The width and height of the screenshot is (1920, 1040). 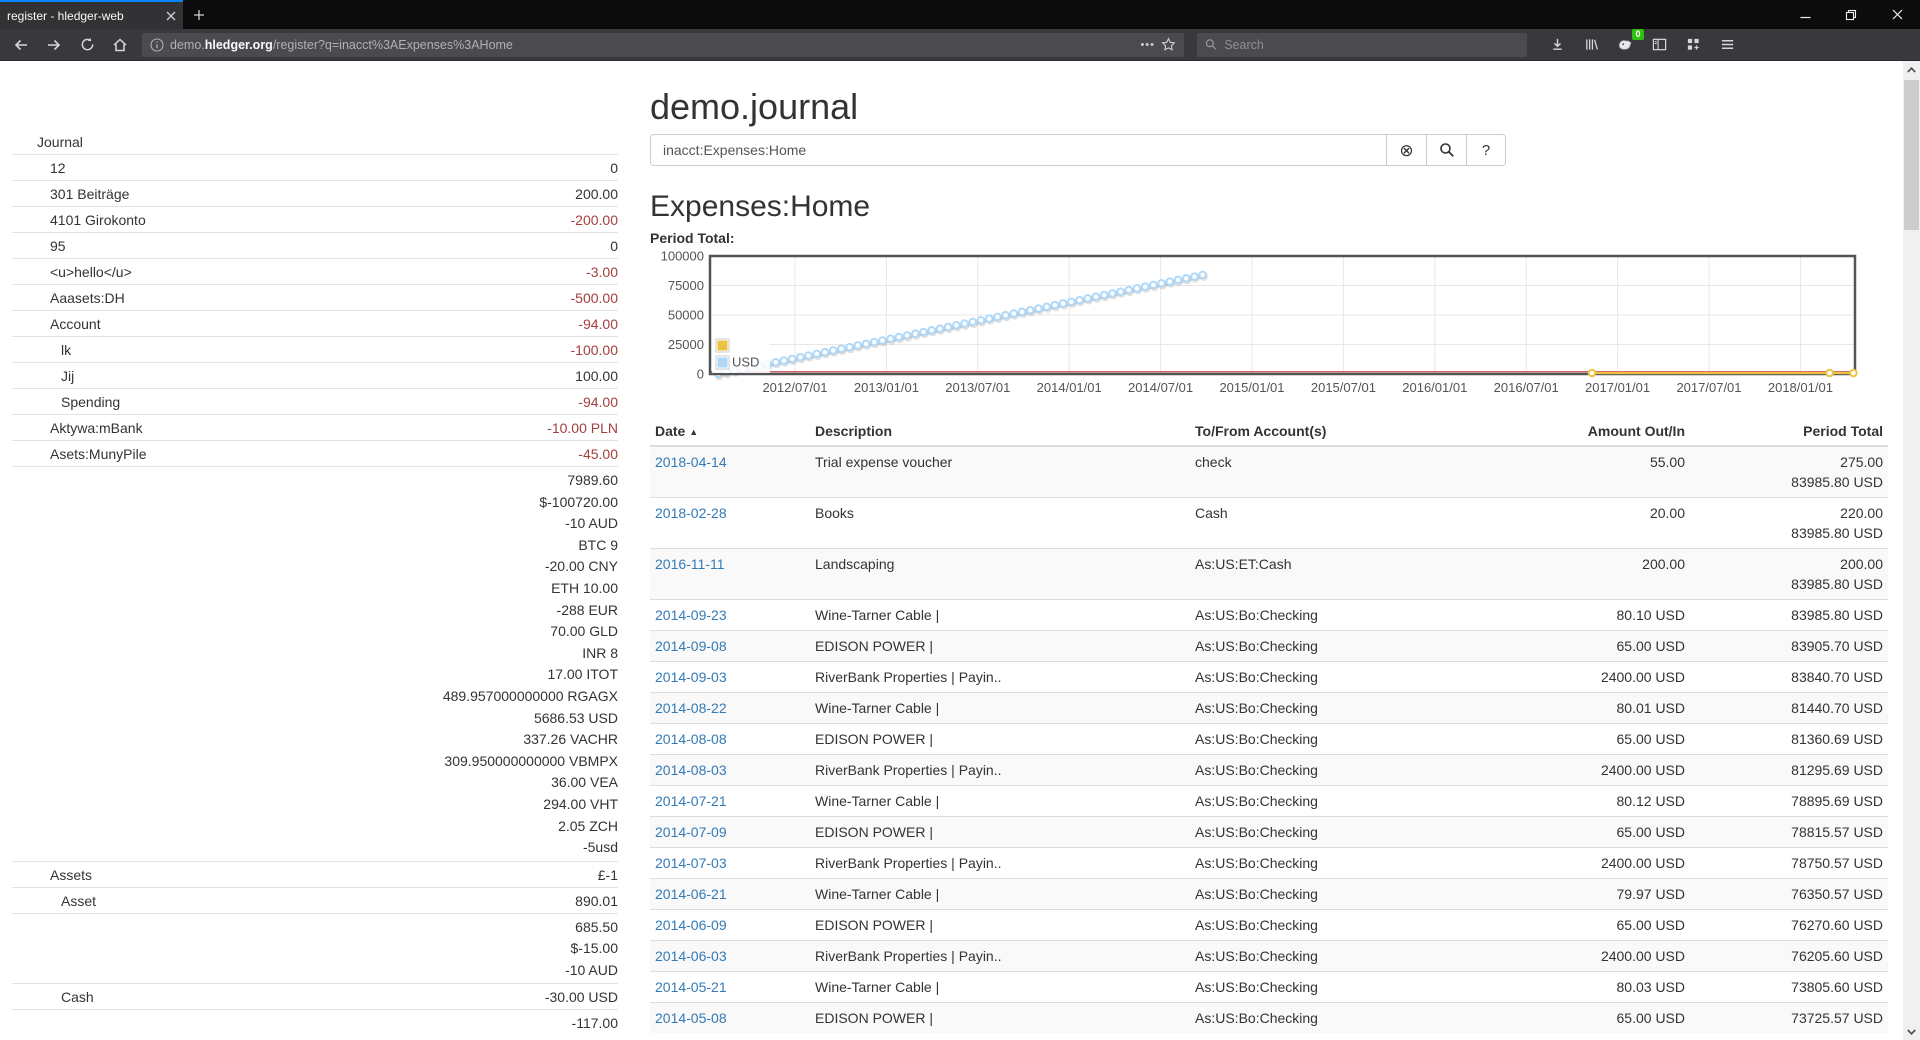 I want to click on page-actions-icon: •••, so click(x=1147, y=44).